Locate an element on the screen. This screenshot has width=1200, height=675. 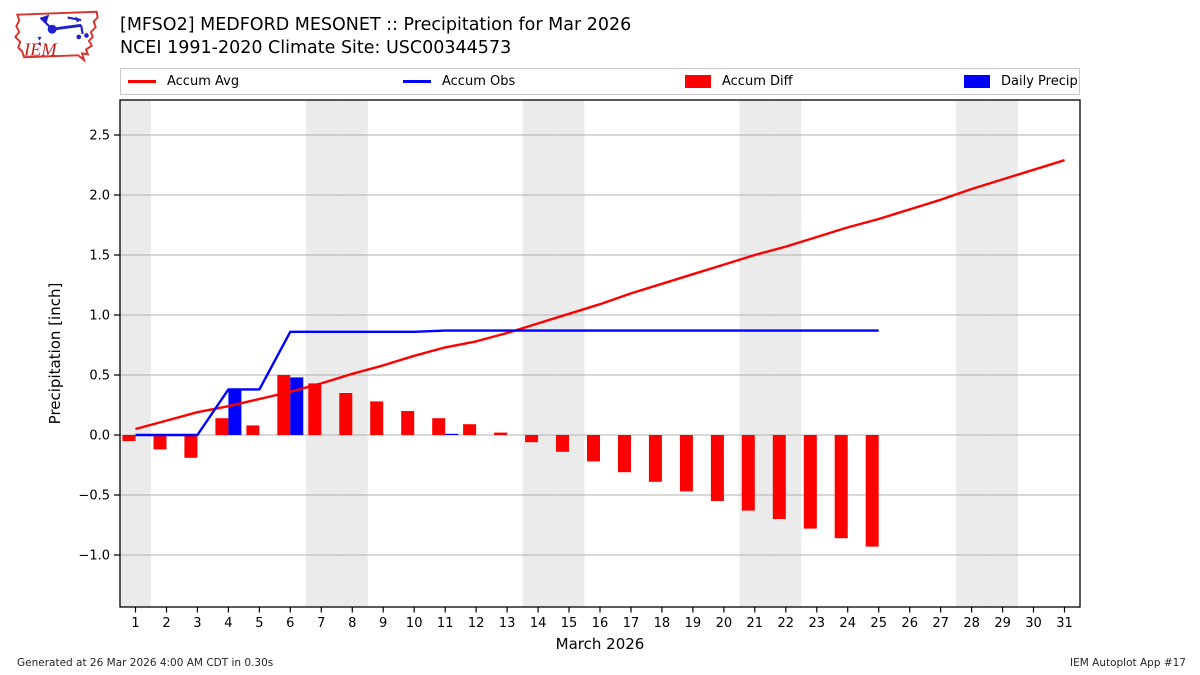
y-tick-label: 0.0 is located at coordinates (99, 436).